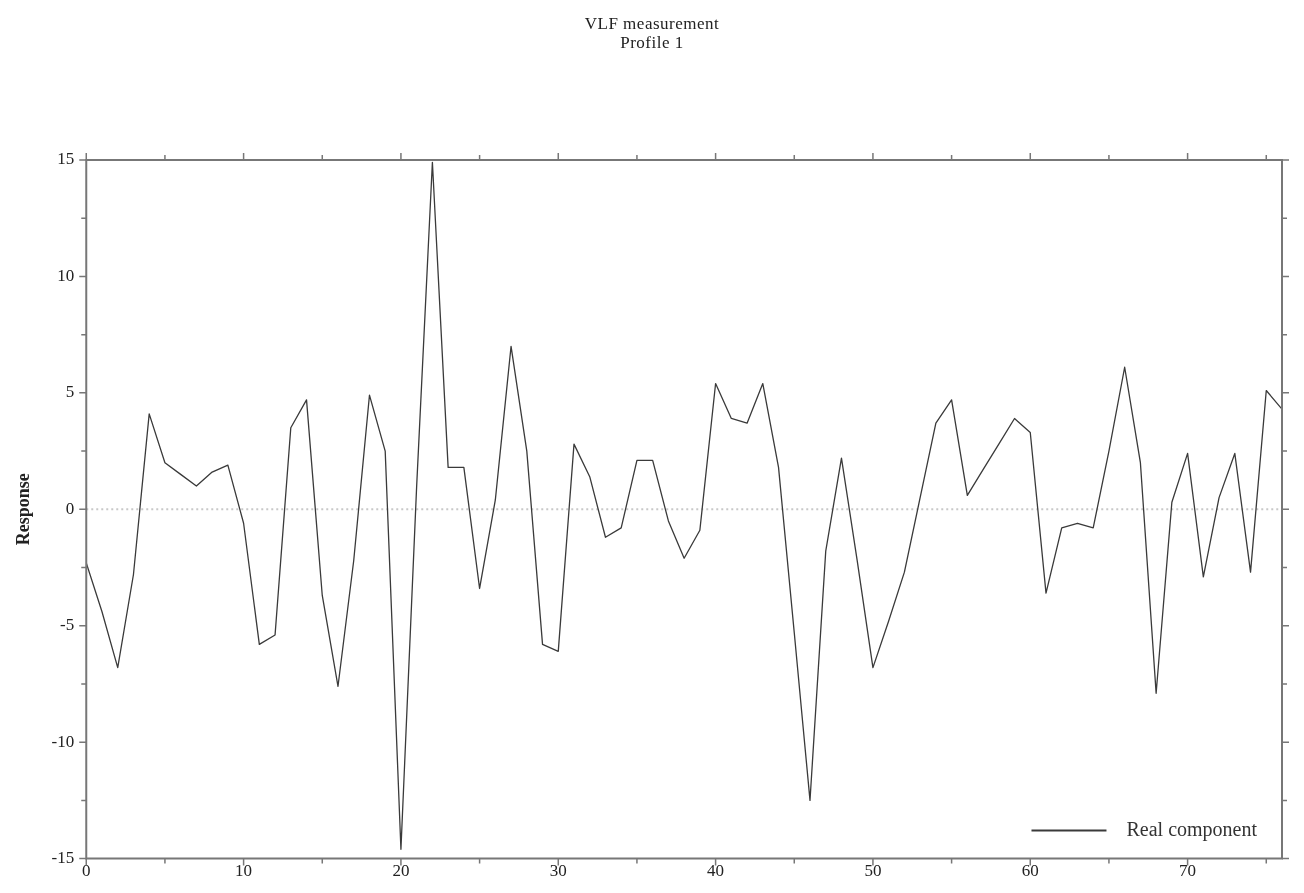 The width and height of the screenshot is (1304, 893). What do you see at coordinates (86, 871) in the screenshot?
I see `x-tick-label: 0` at bounding box center [86, 871].